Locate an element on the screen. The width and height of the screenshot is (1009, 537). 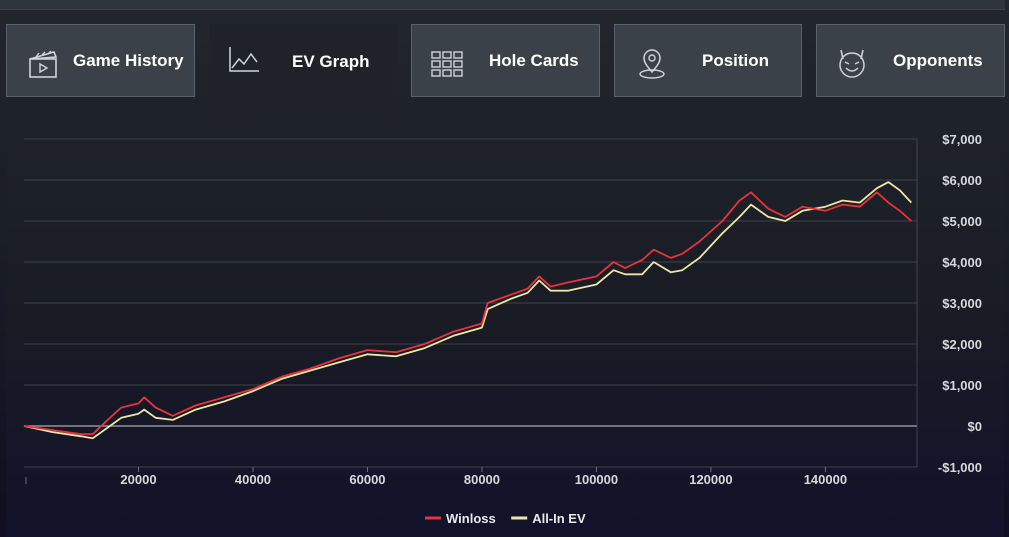
y-tick-label: $1,000 is located at coordinates (962, 385).